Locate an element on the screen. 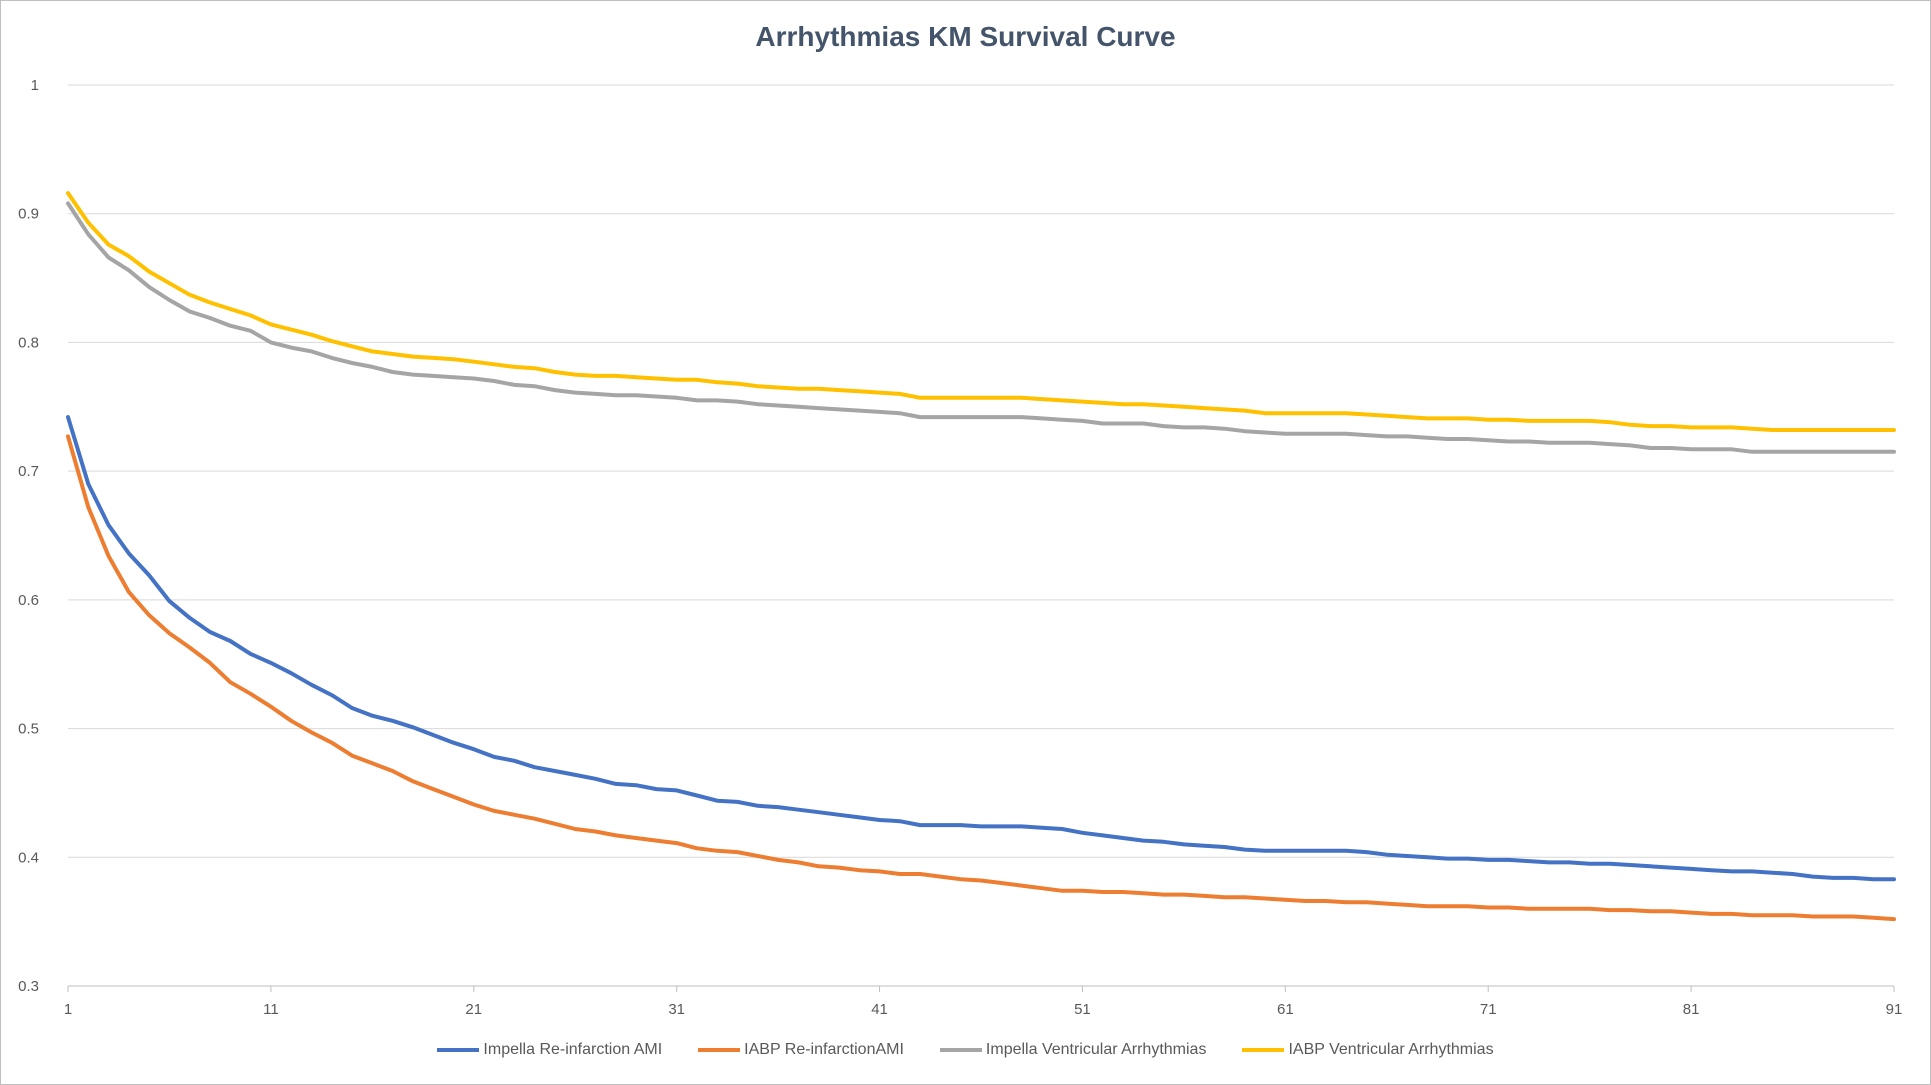 The height and width of the screenshot is (1085, 1931). legend-item-4: IABP Ventricular Arrhythmias is located at coordinates (1368, 1050).